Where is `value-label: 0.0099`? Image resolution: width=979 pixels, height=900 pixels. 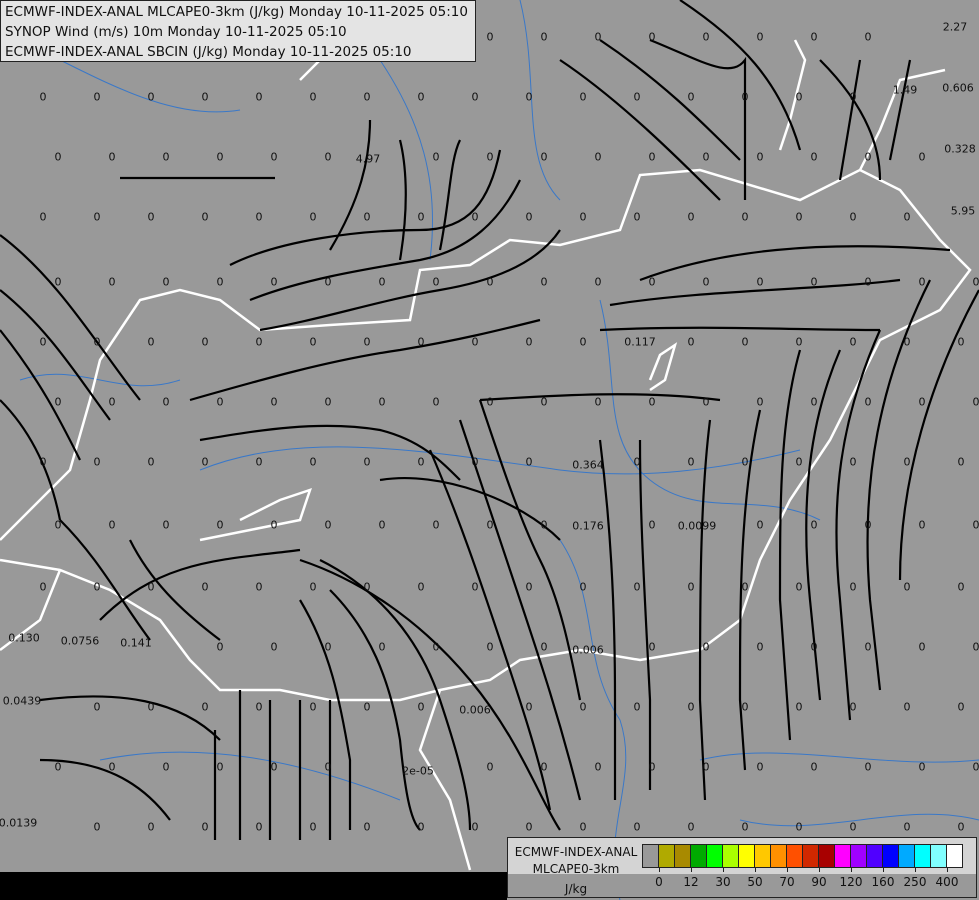 value-label: 0.0099 is located at coordinates (697, 526).